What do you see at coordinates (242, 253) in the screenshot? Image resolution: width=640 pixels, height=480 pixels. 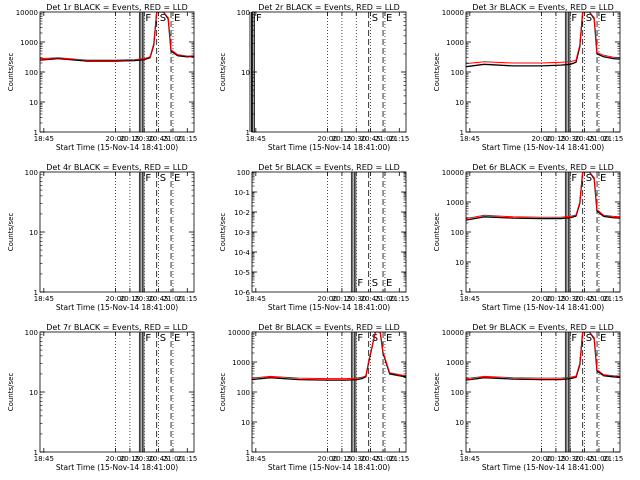 I see `y-tick-label: 10-4` at bounding box center [242, 253].